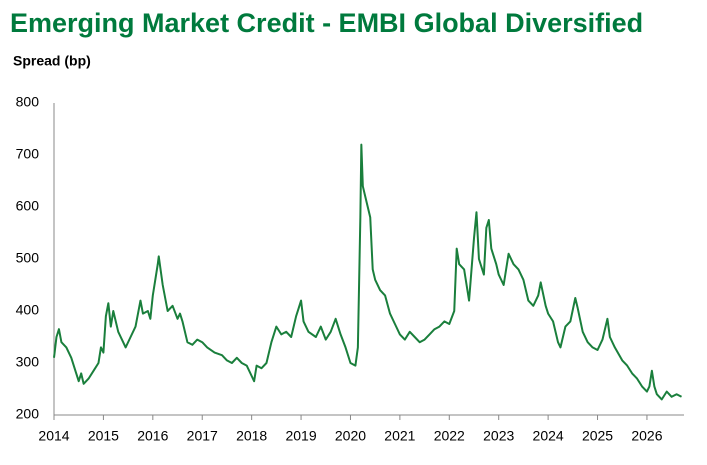 Image resolution: width=707 pixels, height=465 pixels. What do you see at coordinates (251, 436) in the screenshot?
I see `x-tick-label: 2018` at bounding box center [251, 436].